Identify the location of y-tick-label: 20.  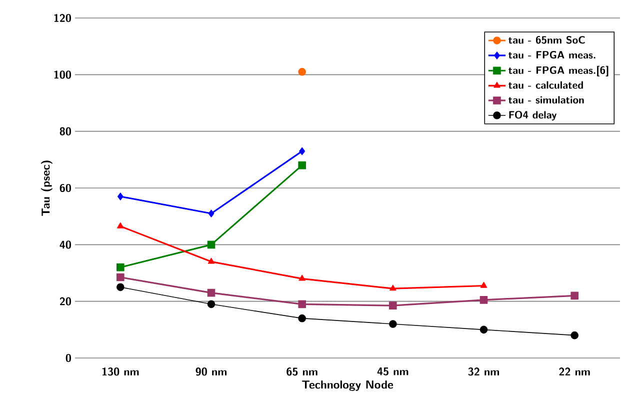
(65, 301).